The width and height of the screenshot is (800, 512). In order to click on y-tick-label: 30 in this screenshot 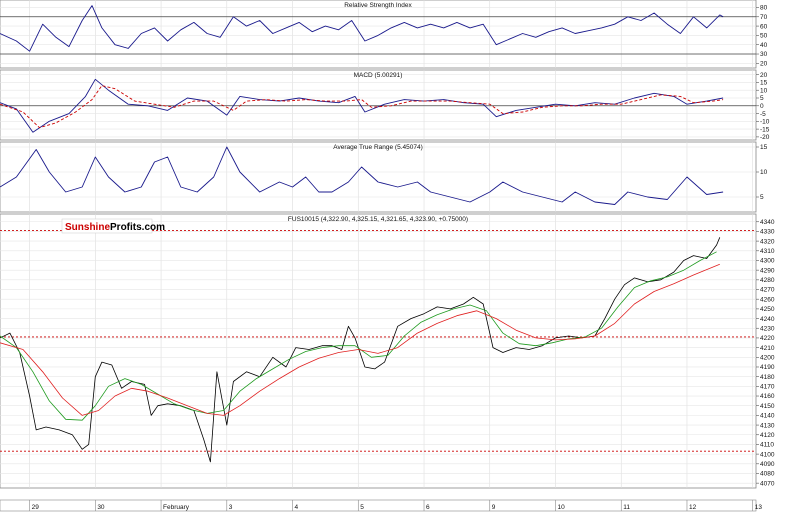, I will do `click(764, 54)`.